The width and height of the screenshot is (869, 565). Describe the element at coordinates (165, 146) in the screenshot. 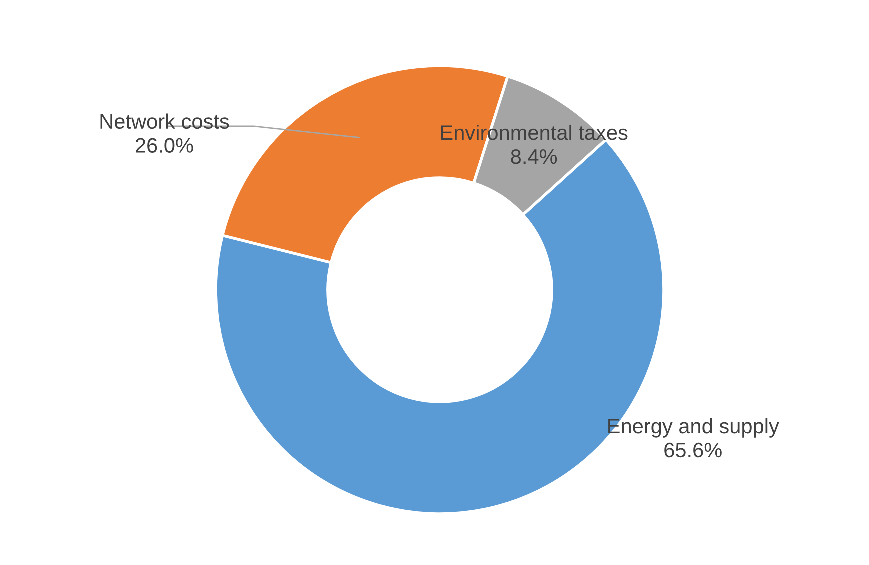

I see `data-label: 26.0%` at that location.